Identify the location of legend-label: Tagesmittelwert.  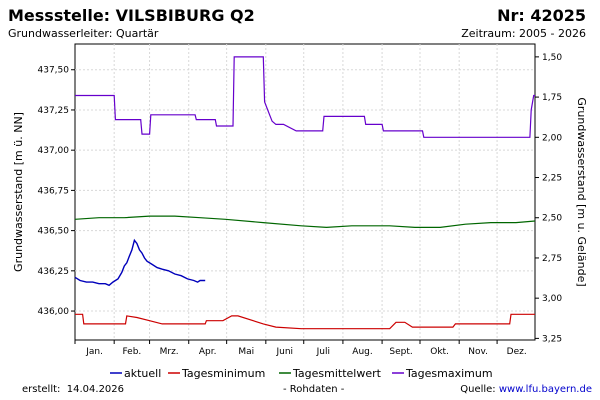
(337, 373).